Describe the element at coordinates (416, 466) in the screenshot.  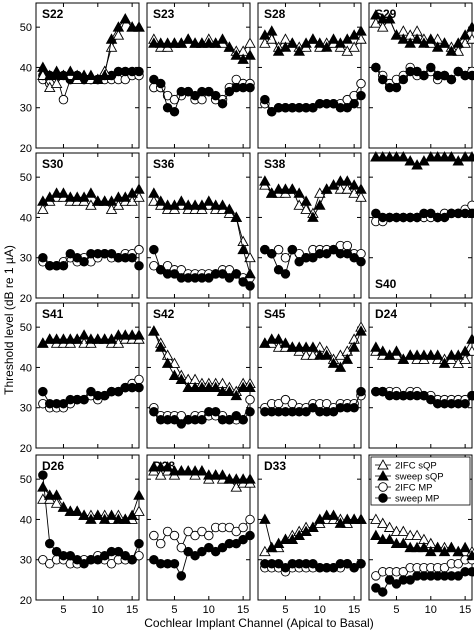
I see `legend-entry: 2IFC sQP` at that location.